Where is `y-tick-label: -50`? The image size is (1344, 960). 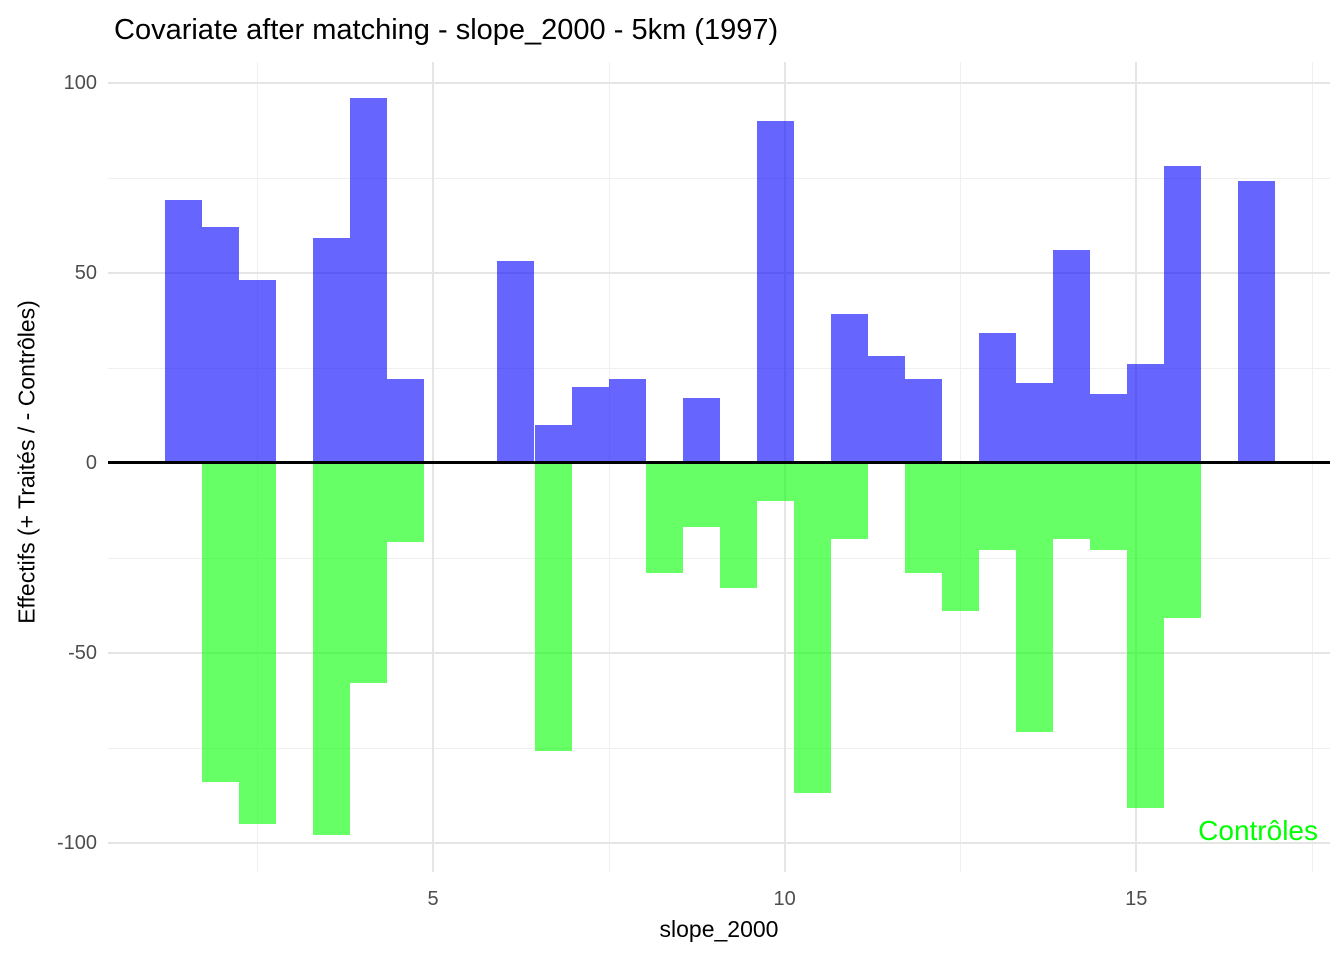
y-tick-label: -50 is located at coordinates (82, 652).